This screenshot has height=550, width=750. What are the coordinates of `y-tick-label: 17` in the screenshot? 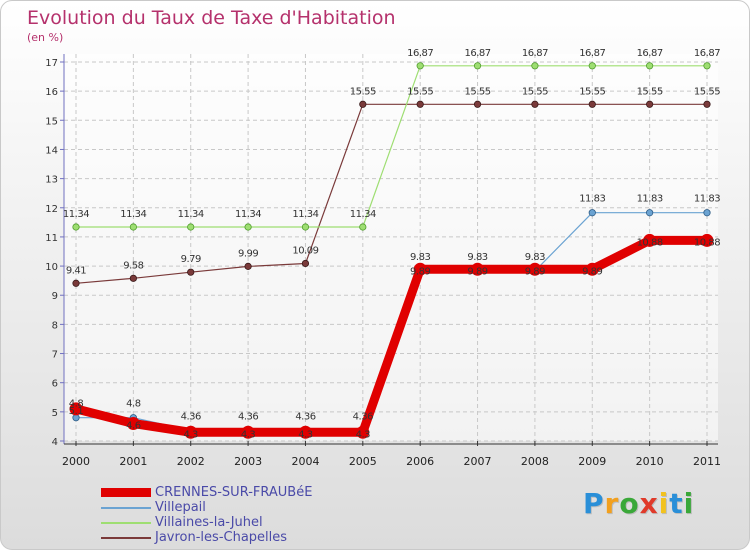 It's located at (51, 63).